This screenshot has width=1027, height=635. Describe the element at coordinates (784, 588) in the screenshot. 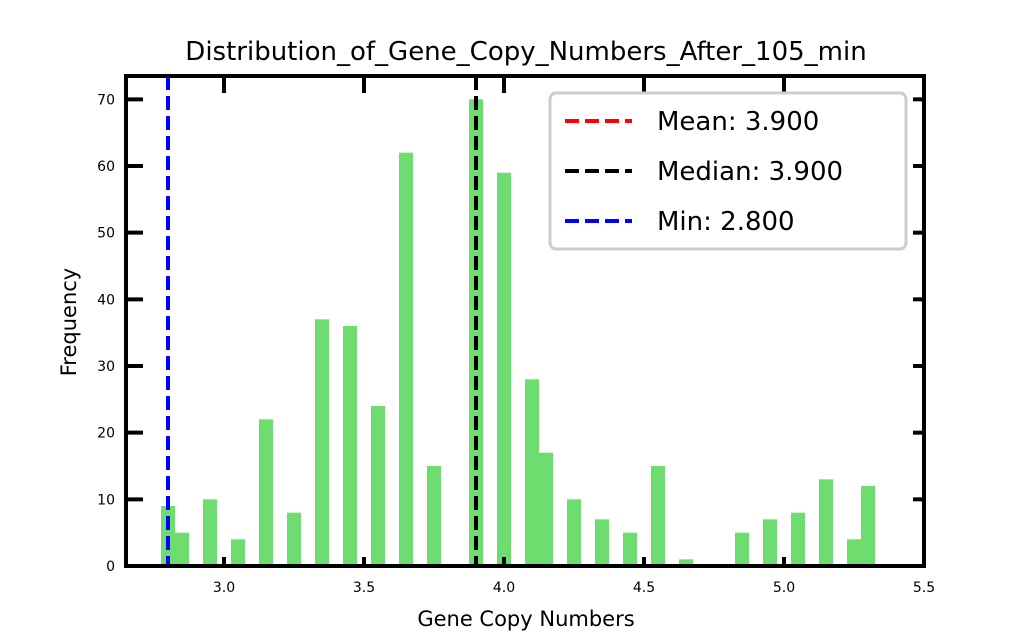

I see `x-tick-label: 5.0` at that location.